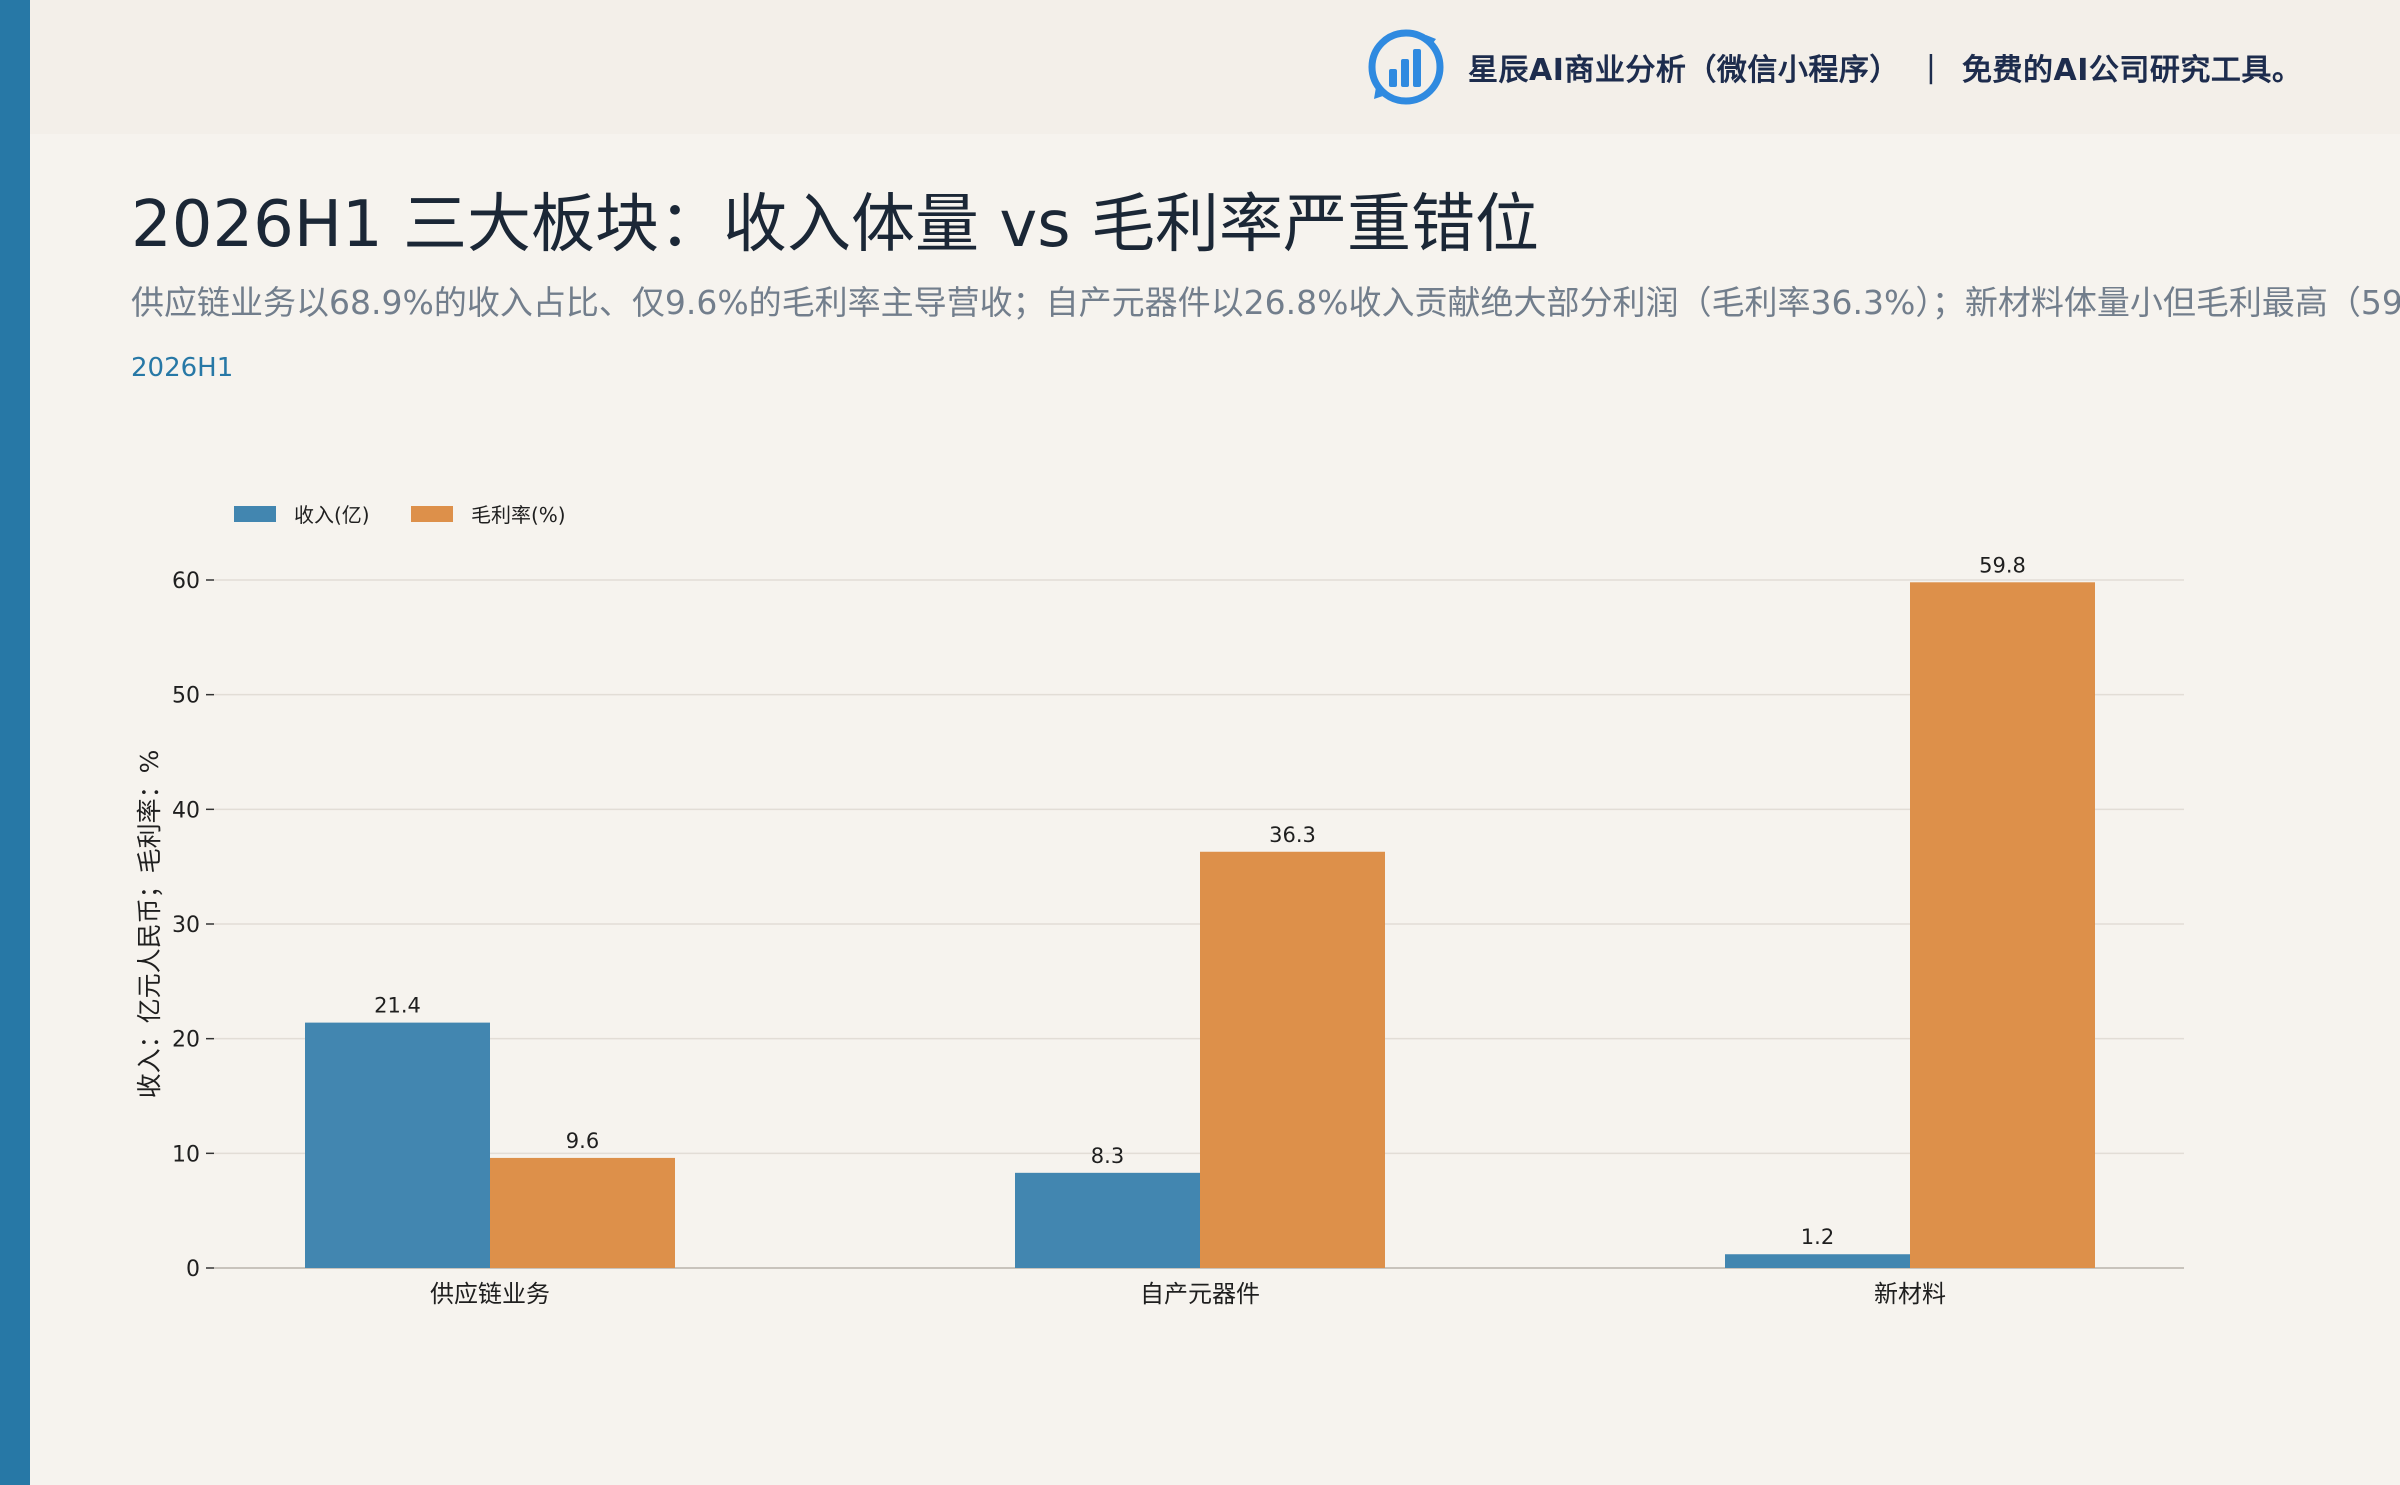 The height and width of the screenshot is (1485, 2400). Describe the element at coordinates (186, 1154) in the screenshot. I see `y-tick-label: 10` at that location.